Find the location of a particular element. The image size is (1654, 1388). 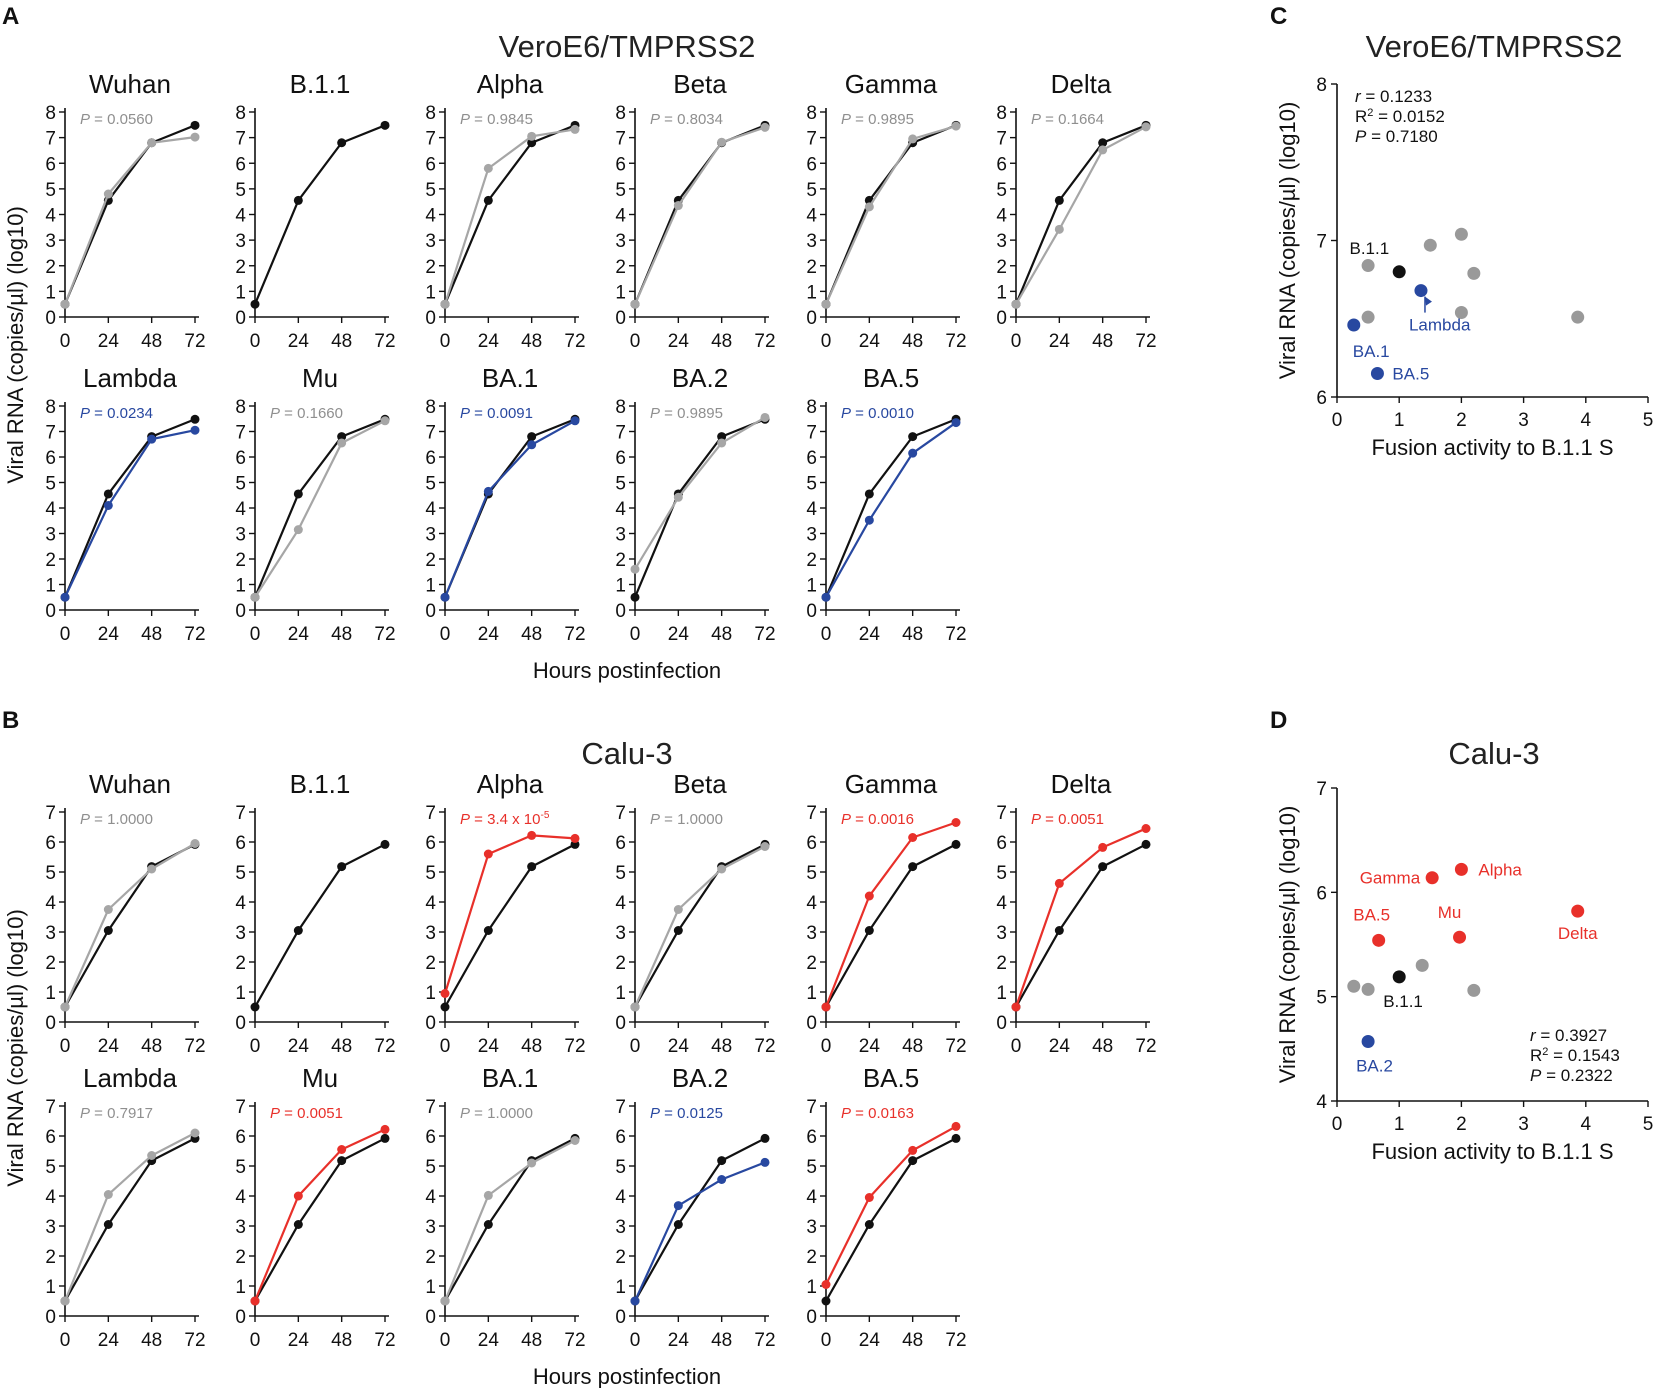

panel-a-b11-reference-line is located at coordinates (319, 214).